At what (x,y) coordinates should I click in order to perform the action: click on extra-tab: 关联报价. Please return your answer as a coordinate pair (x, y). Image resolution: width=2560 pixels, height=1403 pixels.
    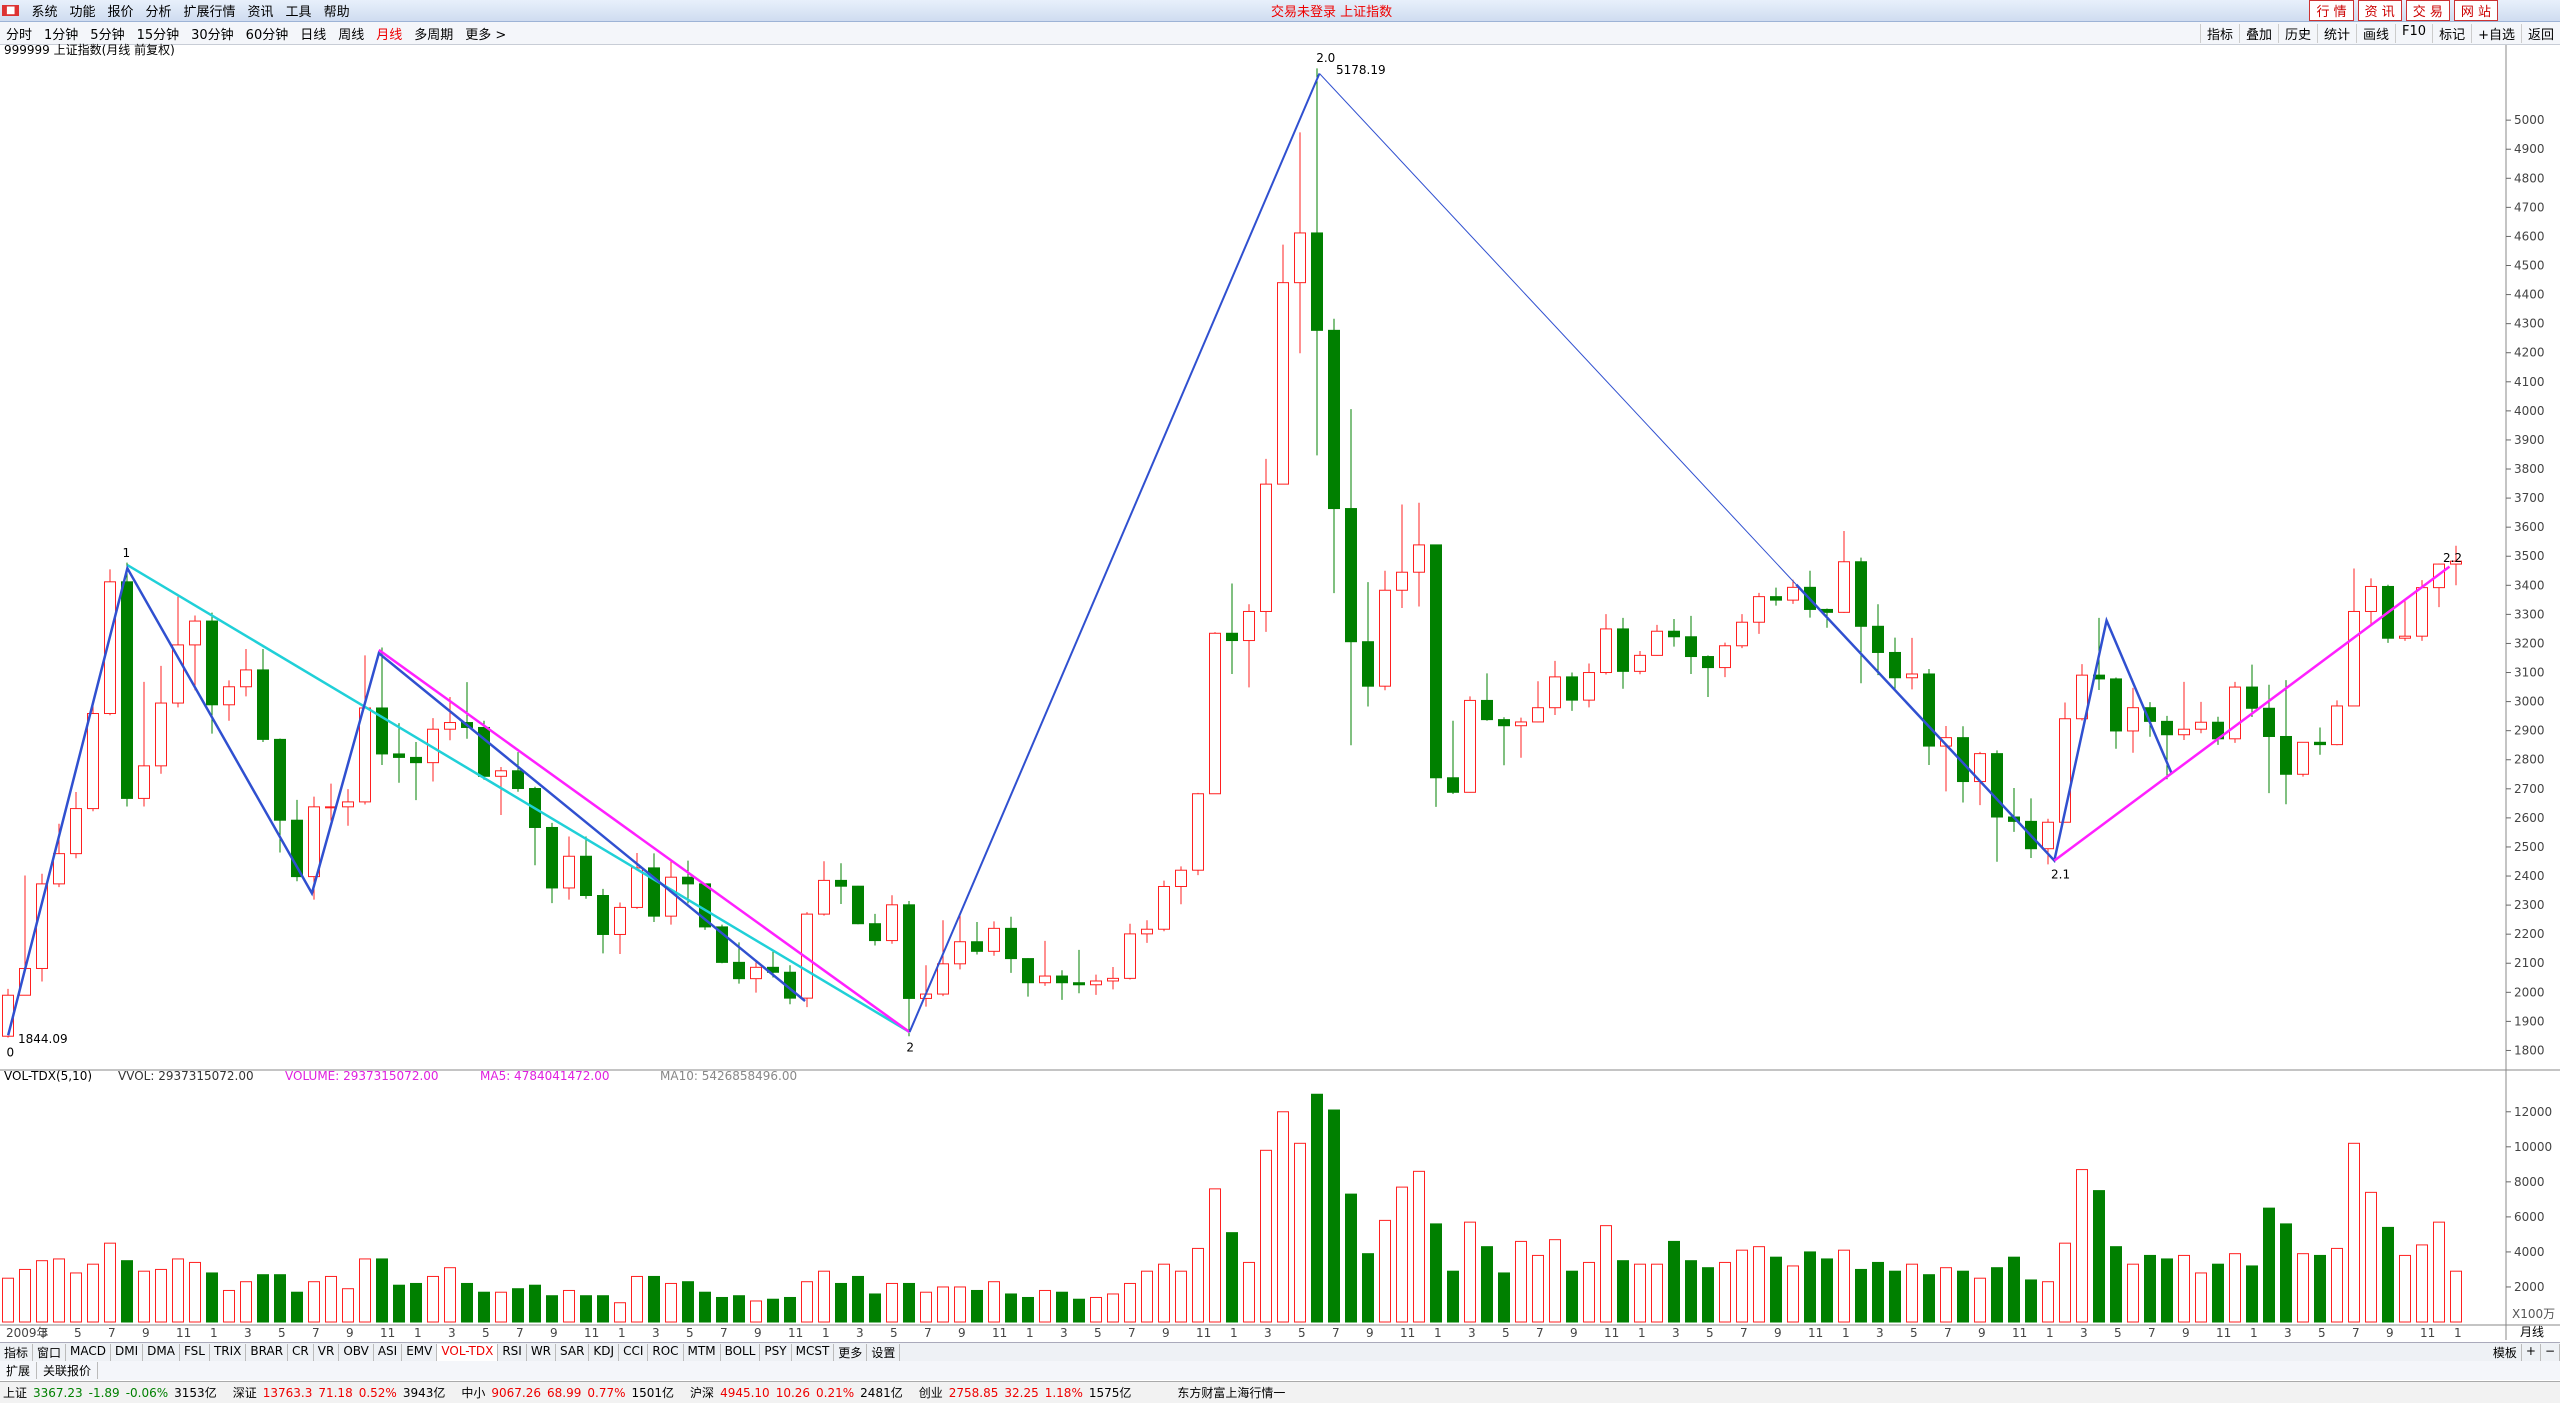
    Looking at the image, I should click on (68, 1370).